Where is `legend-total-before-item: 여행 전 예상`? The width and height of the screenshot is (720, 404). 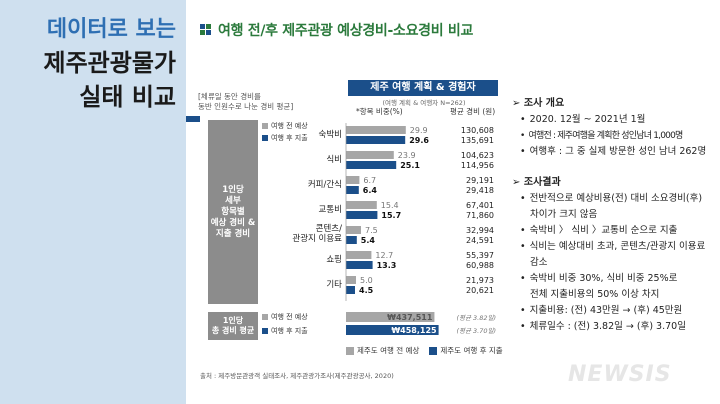
legend-total-before-item: 여행 전 예상 is located at coordinates (285, 317).